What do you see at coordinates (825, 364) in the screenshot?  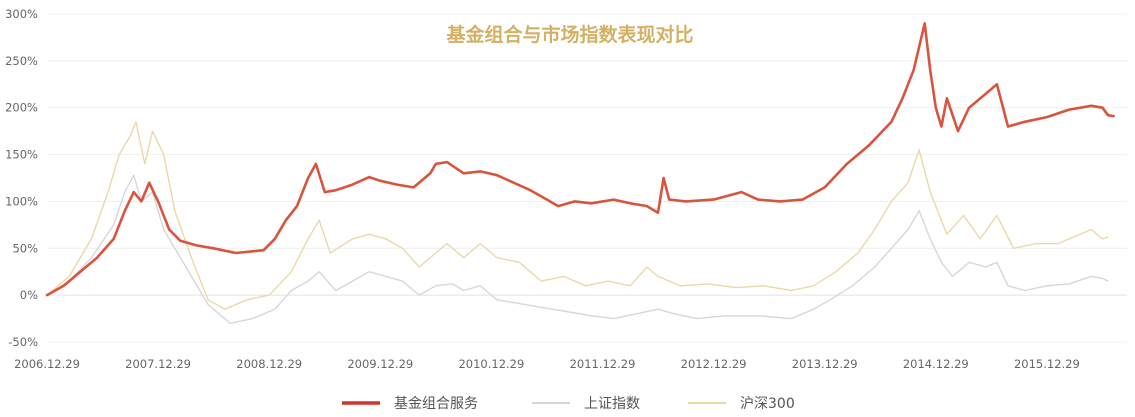 I see `x-tick-label: 2013.12.29` at bounding box center [825, 364].